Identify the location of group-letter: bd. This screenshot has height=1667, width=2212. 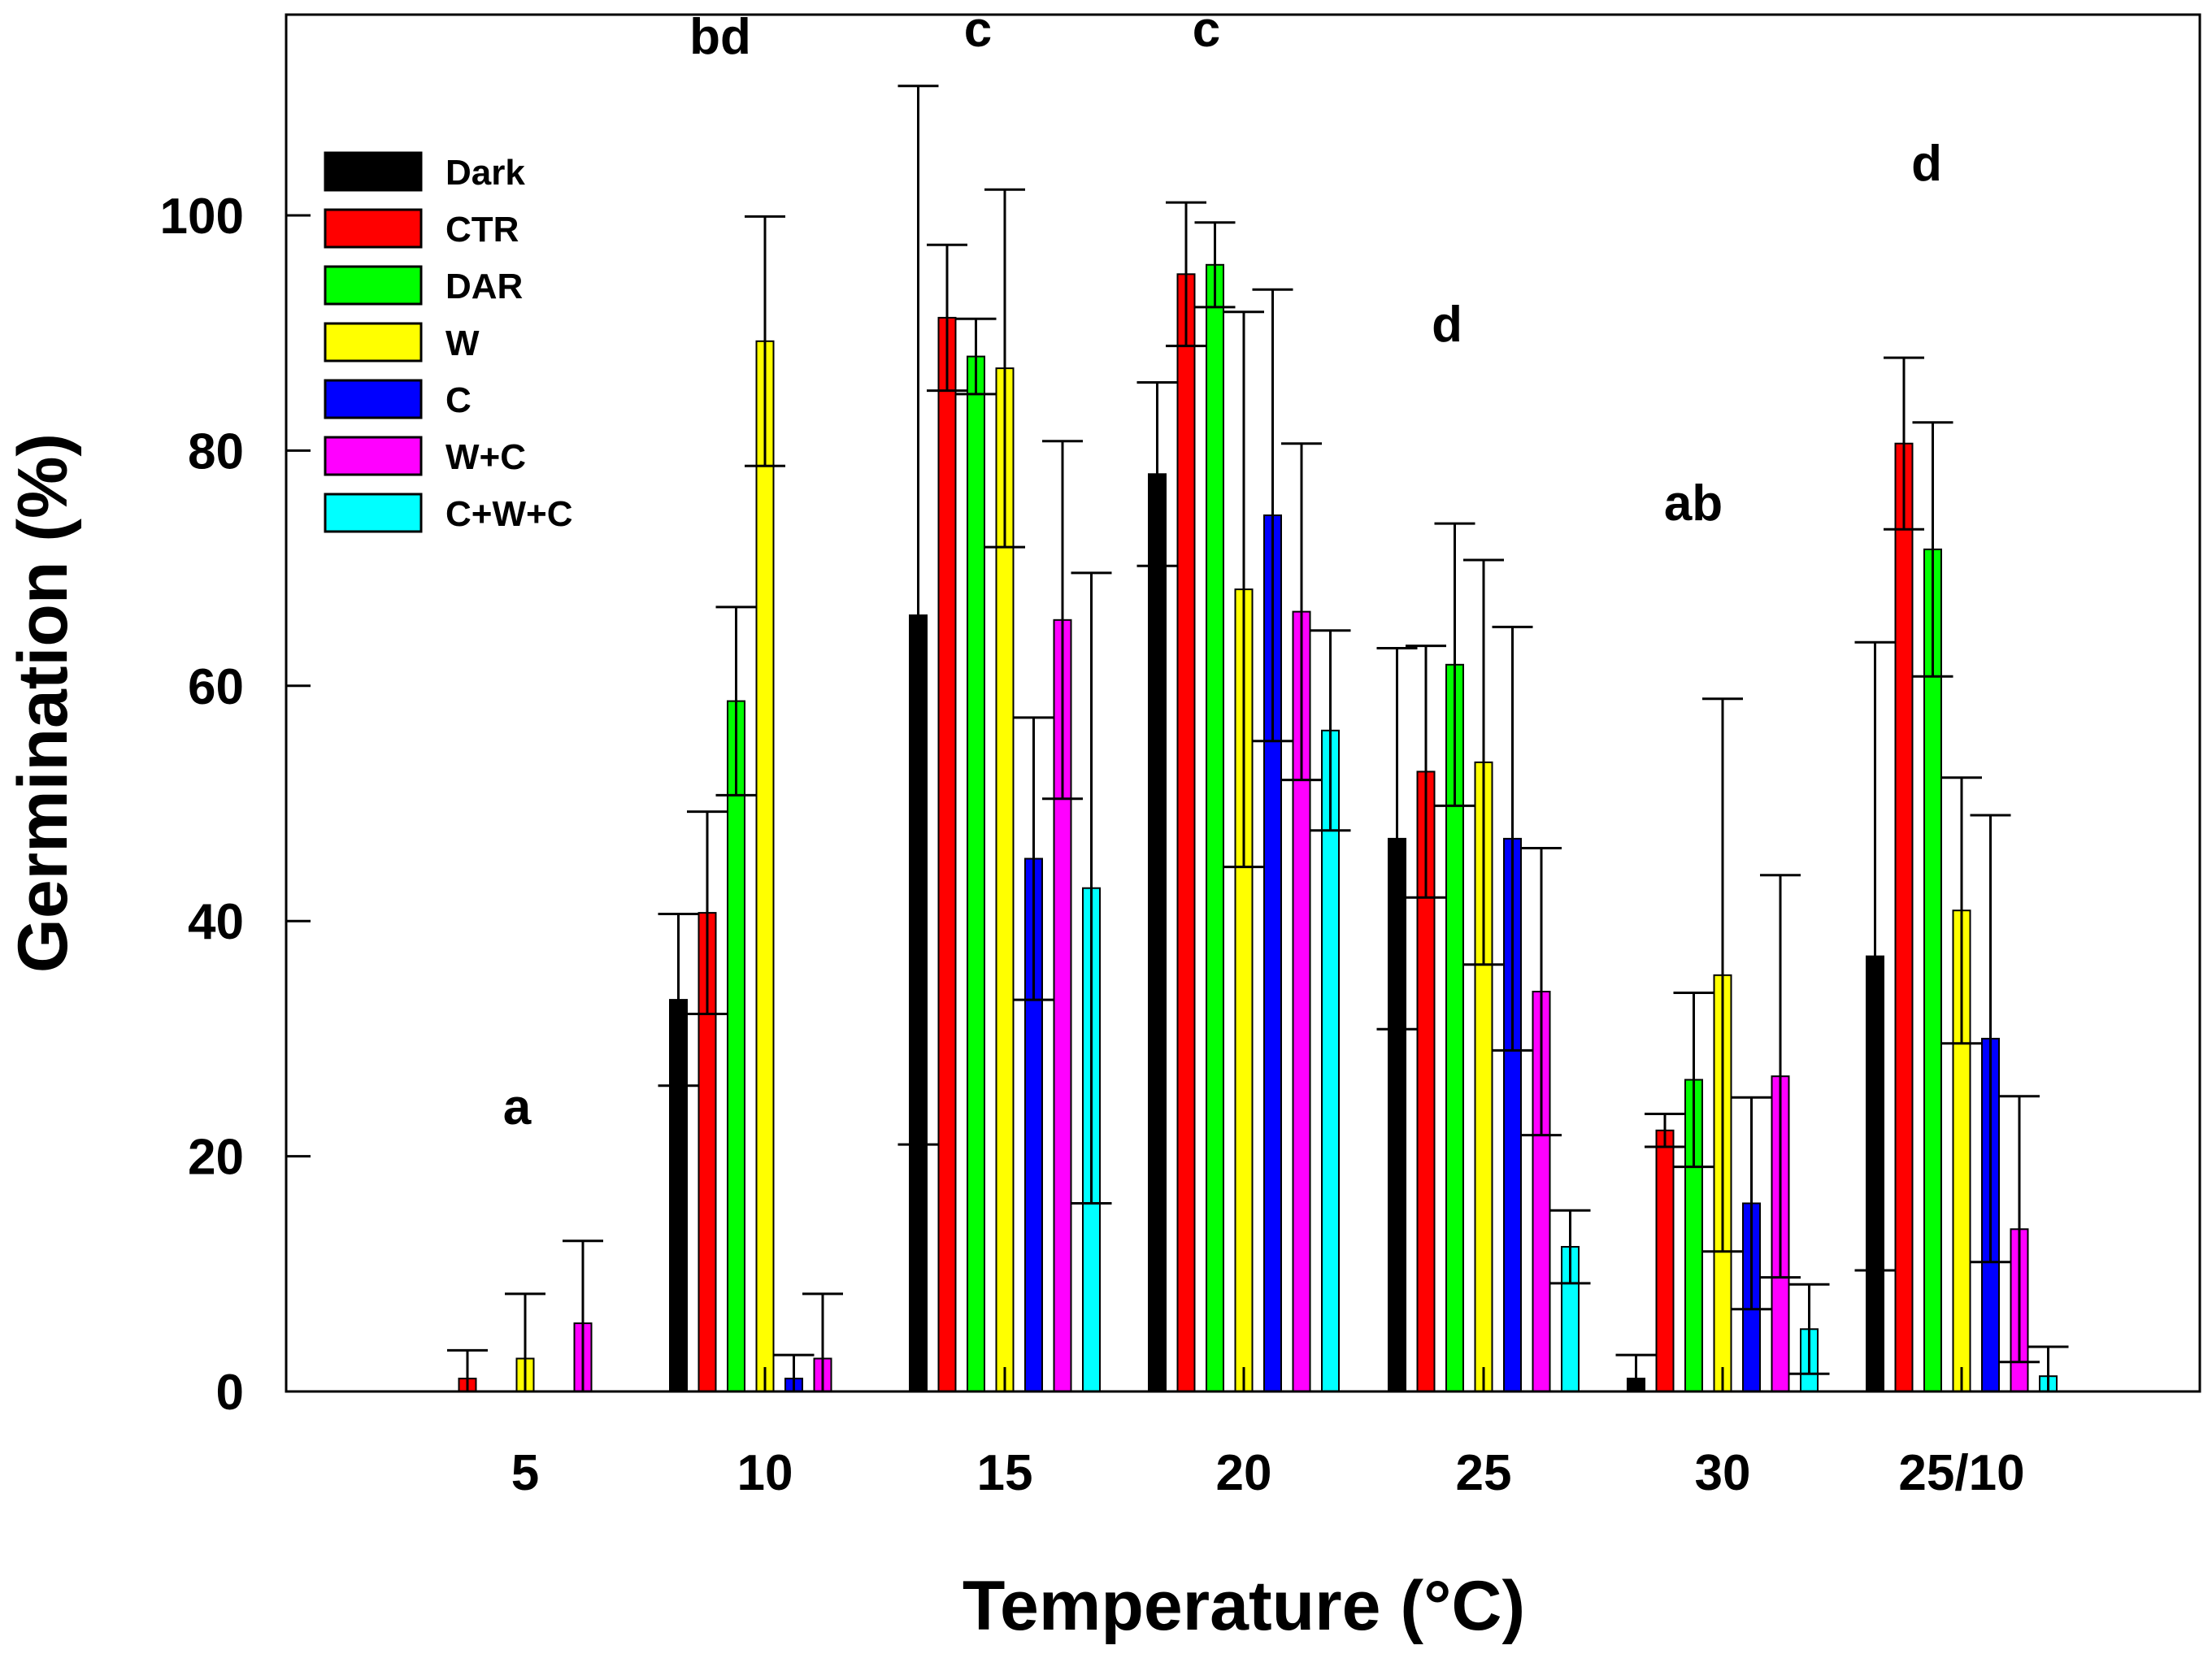
(720, 37).